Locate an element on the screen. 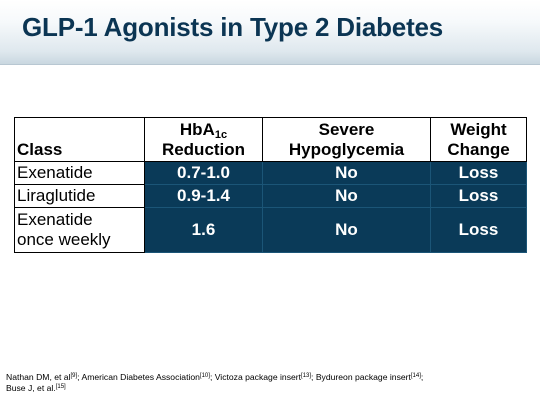 The width and height of the screenshot is (540, 405). header-weight: Weight Change is located at coordinates (478, 139).